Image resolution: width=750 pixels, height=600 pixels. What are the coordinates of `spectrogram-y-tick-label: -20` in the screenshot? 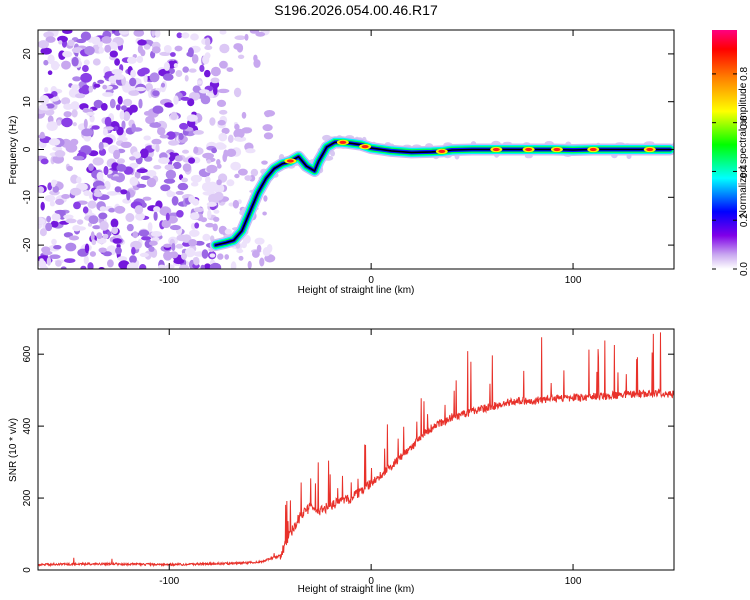 It's located at (27, 244).